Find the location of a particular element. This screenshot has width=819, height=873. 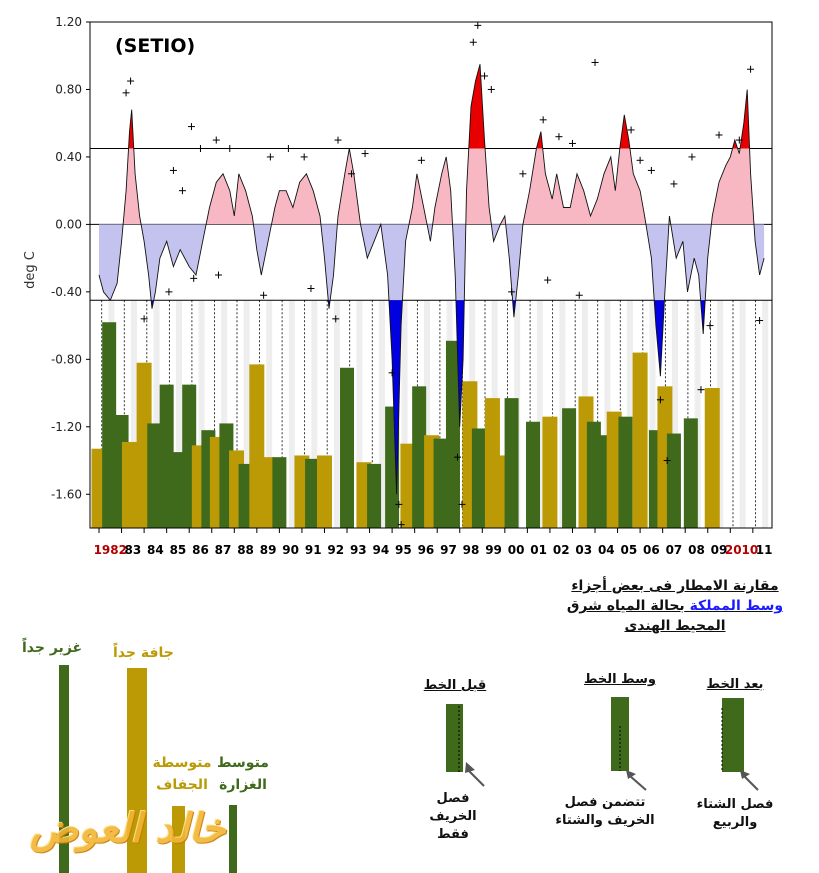

timing-middle-desc: تتضمن فصل الخريف والشتاء is located at coordinates (605, 811).